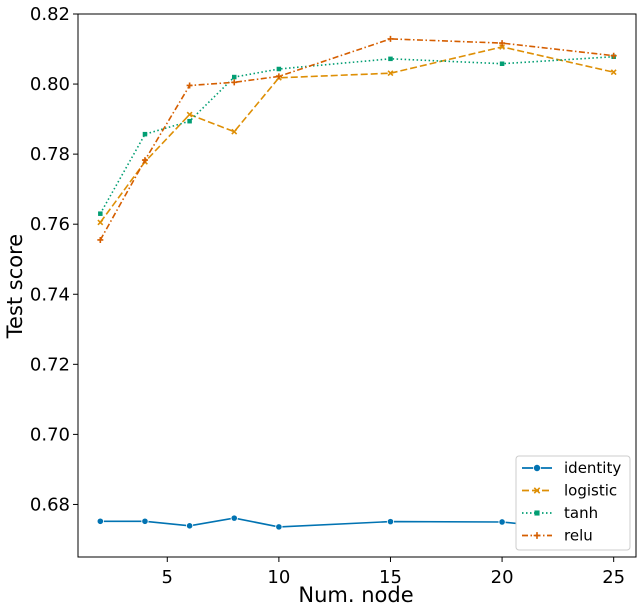  Describe the element at coordinates (50, 434) in the screenshot. I see `y-tick-label: 0.70` at that location.